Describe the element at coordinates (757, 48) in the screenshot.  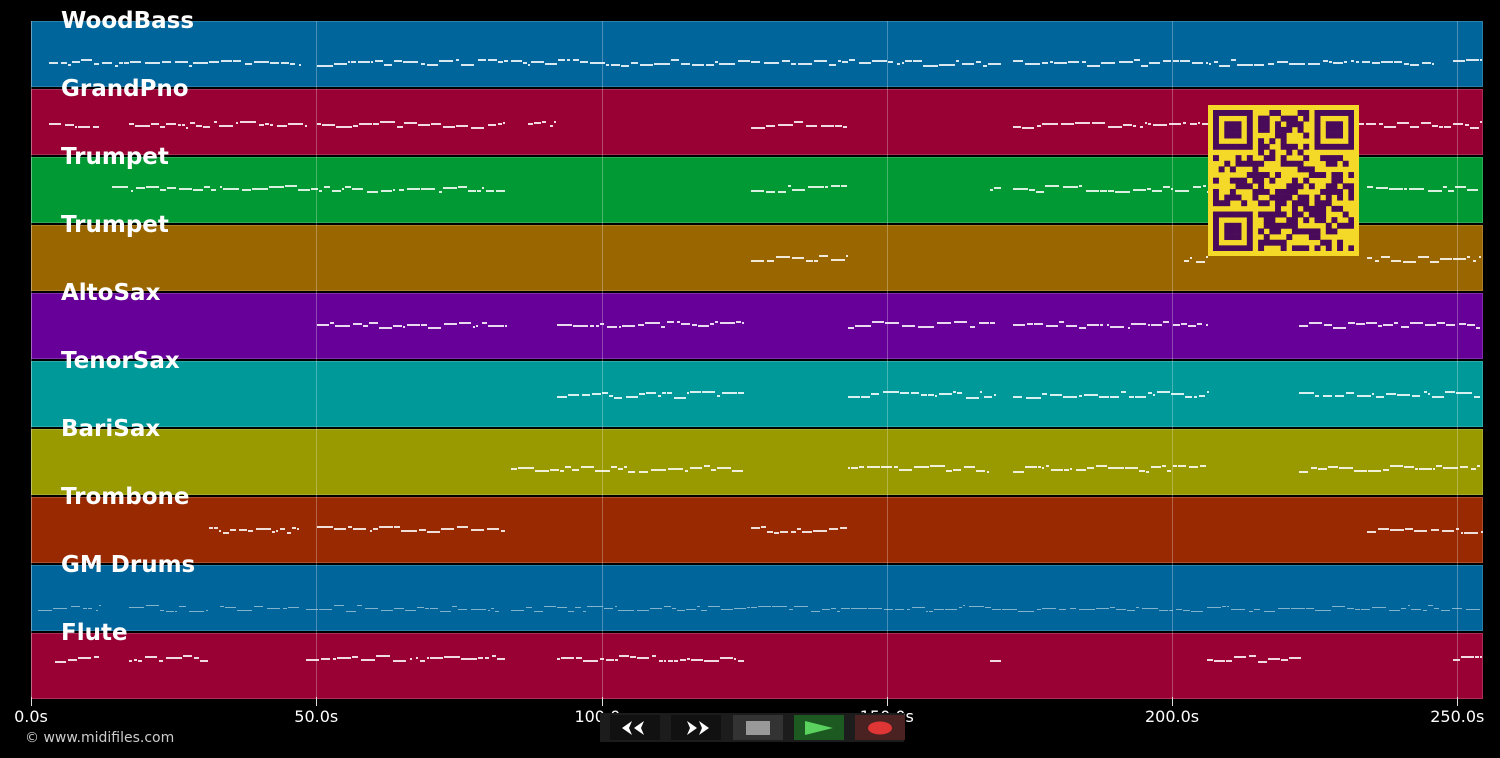
I see `track-woodbass: WoodBass` at that location.